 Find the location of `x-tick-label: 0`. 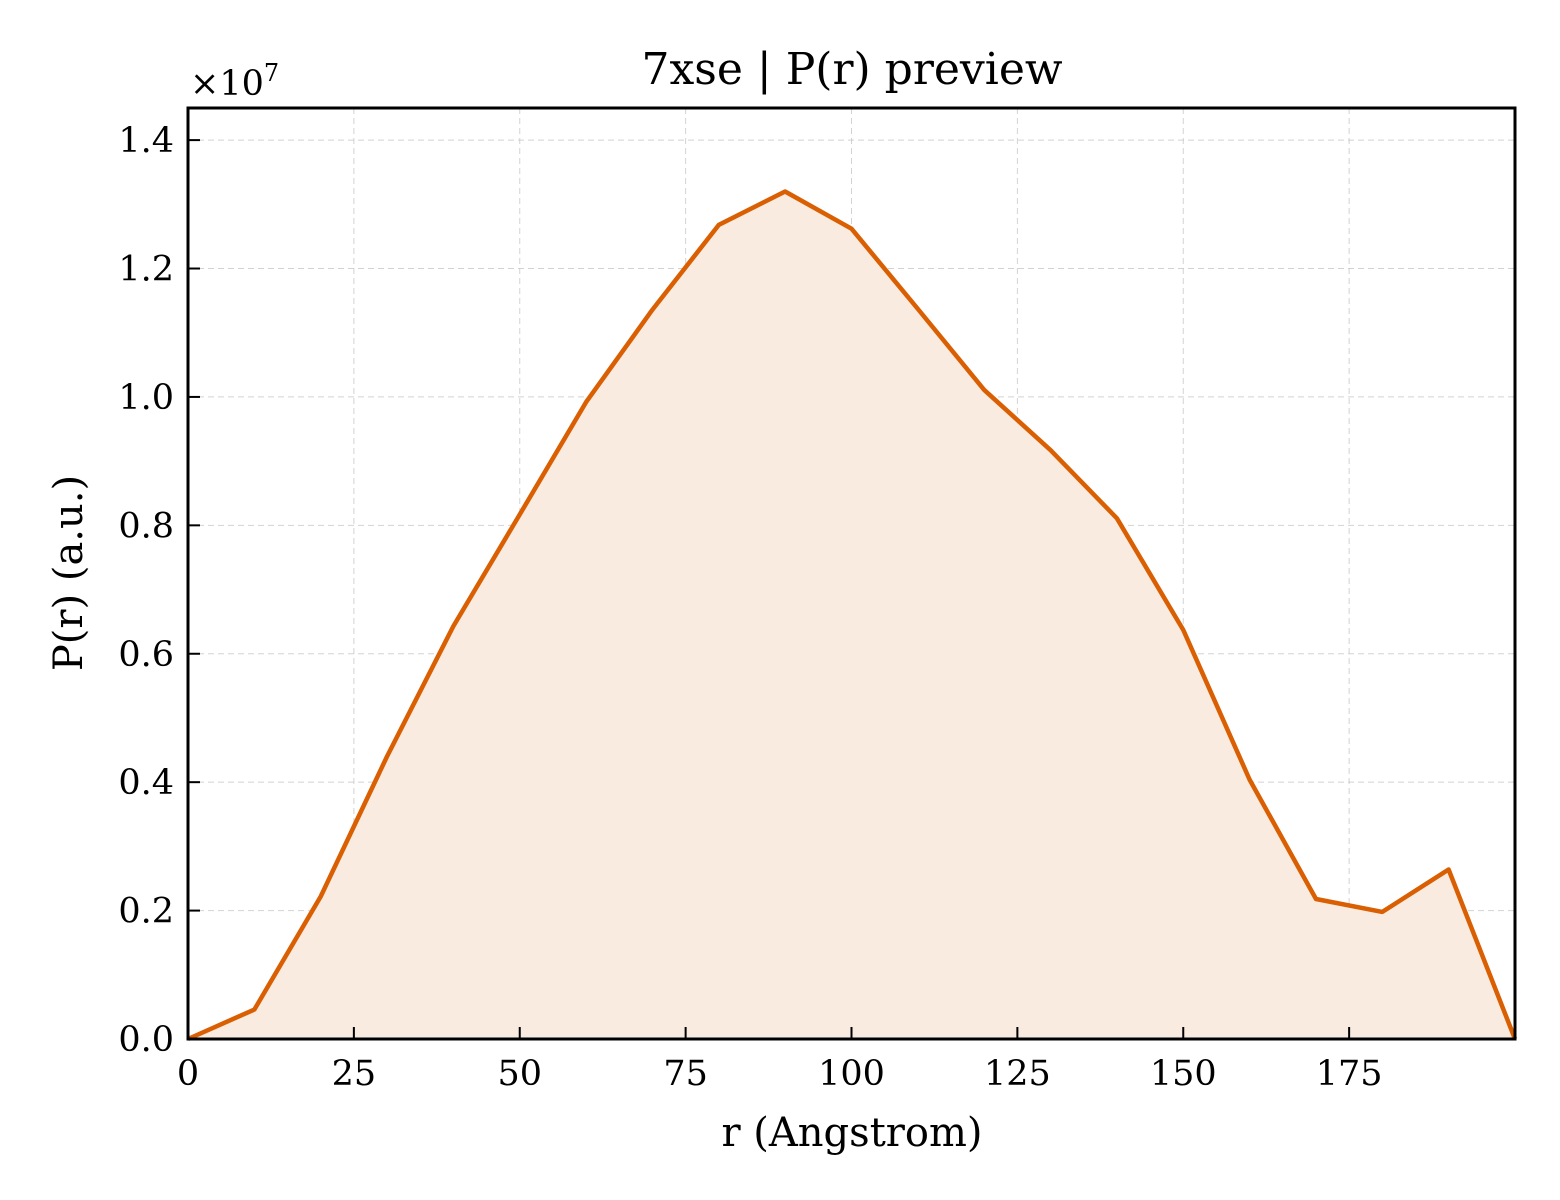

x-tick-label: 0 is located at coordinates (188, 1074).